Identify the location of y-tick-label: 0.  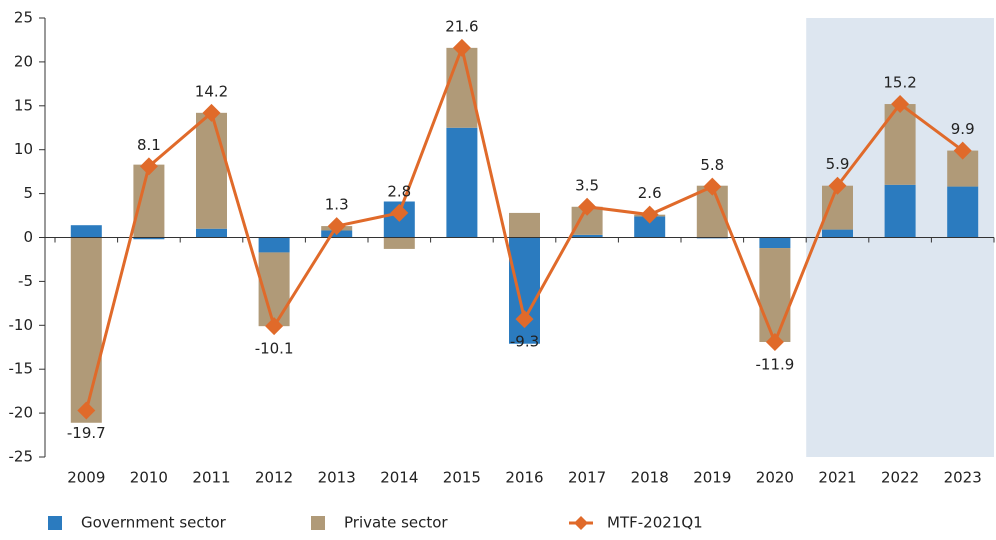
(28, 237).